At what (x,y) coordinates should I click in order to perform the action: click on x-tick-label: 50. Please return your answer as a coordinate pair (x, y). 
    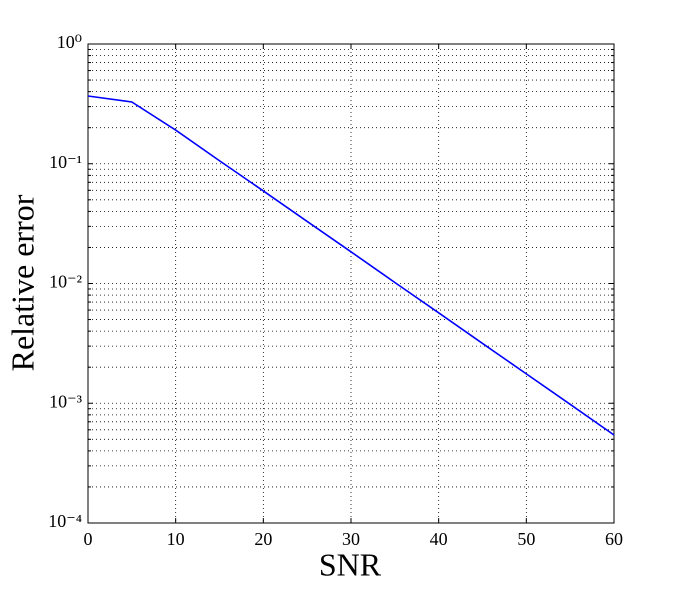
    Looking at the image, I should click on (526, 539).